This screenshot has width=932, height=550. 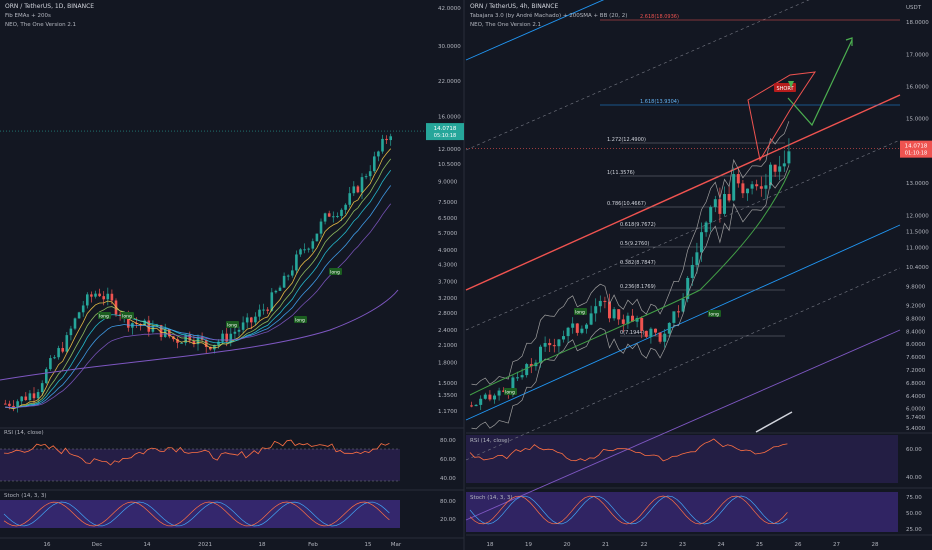 I want to click on date-axis-label: Feb, so click(x=313, y=545).